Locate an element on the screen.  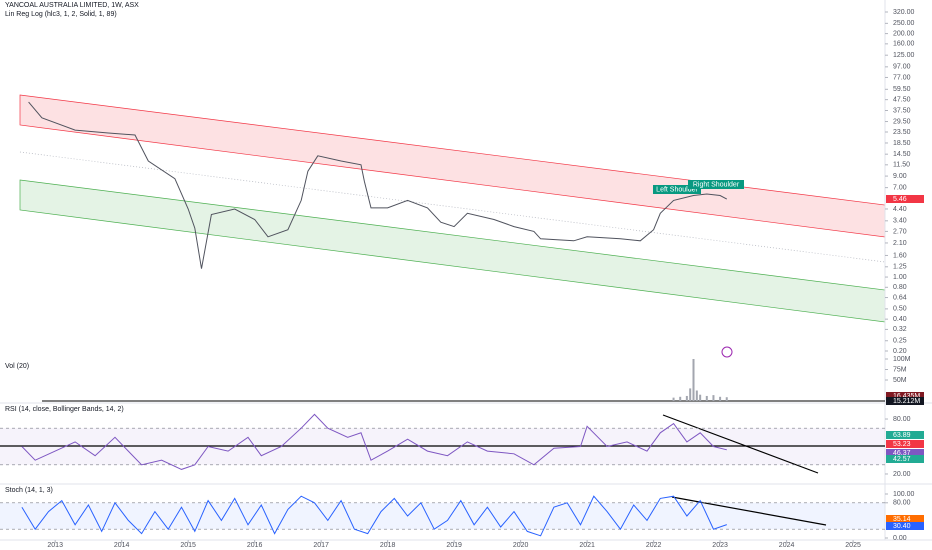
y-tick-label: 11.50 is located at coordinates (901, 165).